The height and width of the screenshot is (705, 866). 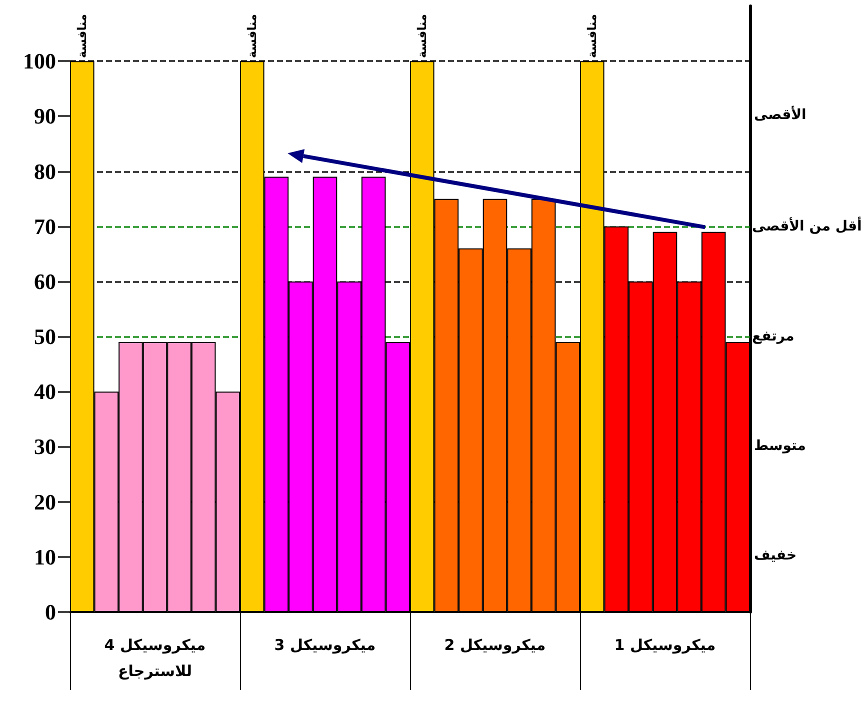 What do you see at coordinates (45, 557) in the screenshot?
I see `y-tick-label: 10` at bounding box center [45, 557].